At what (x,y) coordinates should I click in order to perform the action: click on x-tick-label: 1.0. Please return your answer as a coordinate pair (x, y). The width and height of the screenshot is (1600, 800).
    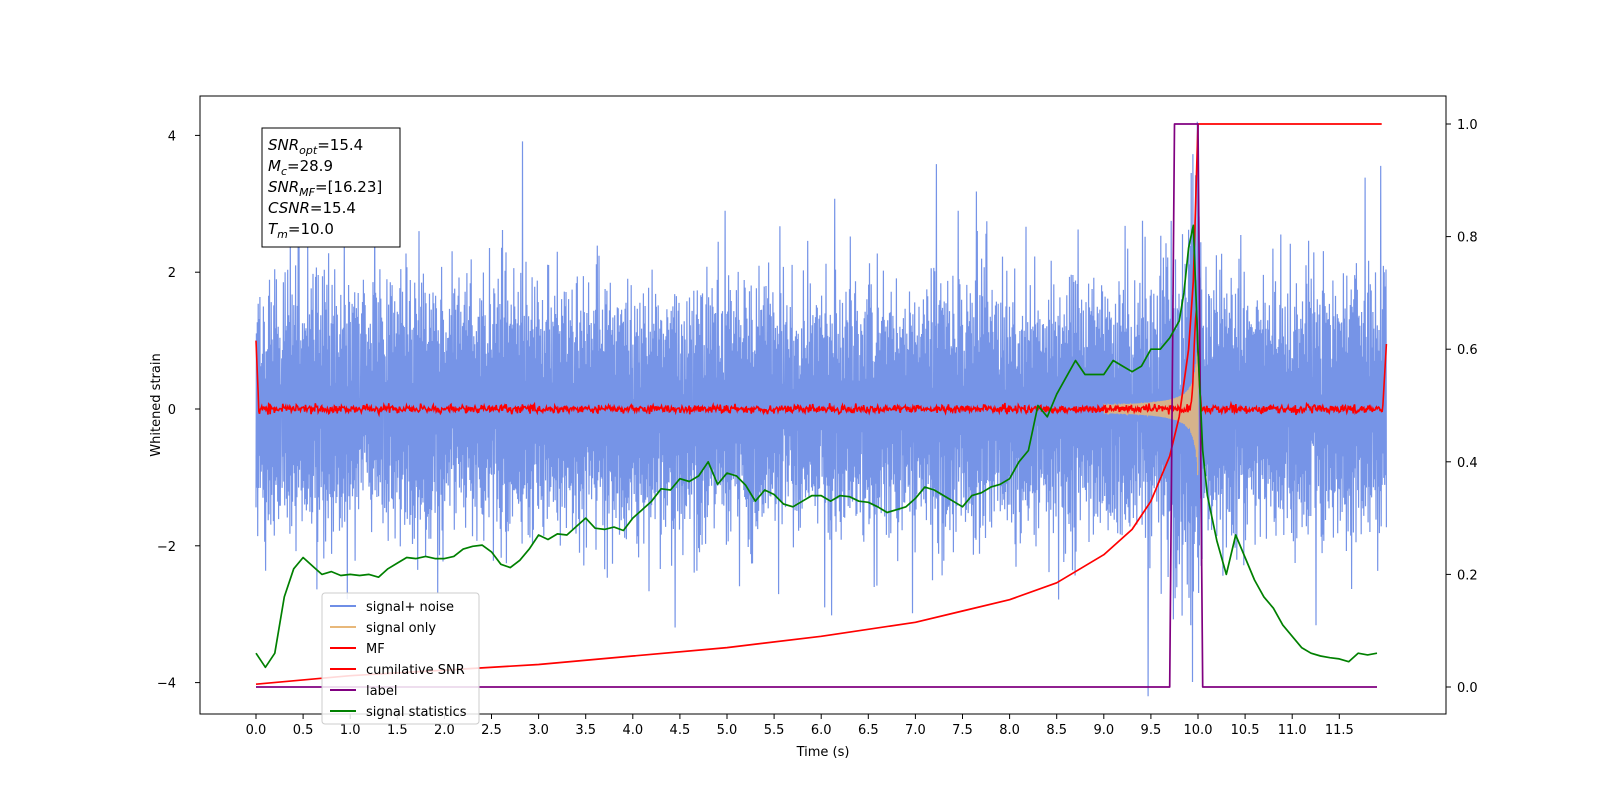
    Looking at the image, I should click on (350, 730).